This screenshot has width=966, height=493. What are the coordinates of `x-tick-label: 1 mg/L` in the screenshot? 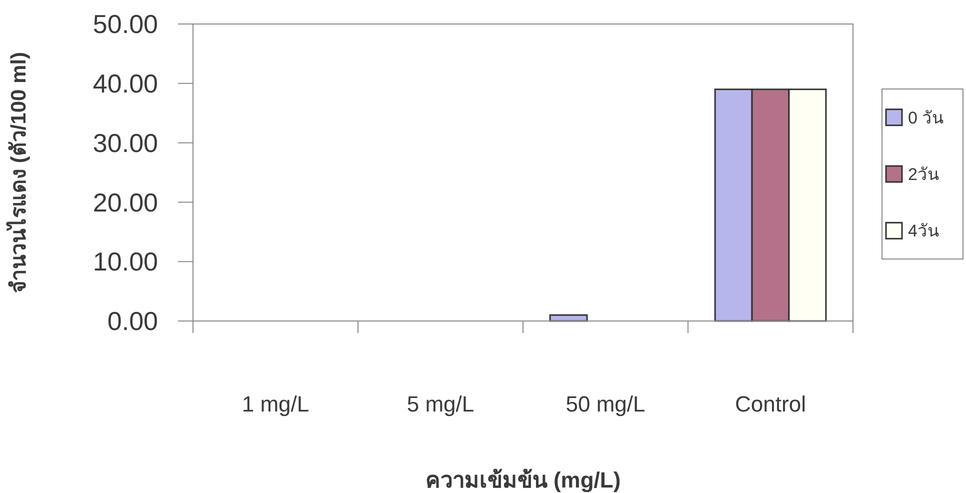 It's located at (276, 404).